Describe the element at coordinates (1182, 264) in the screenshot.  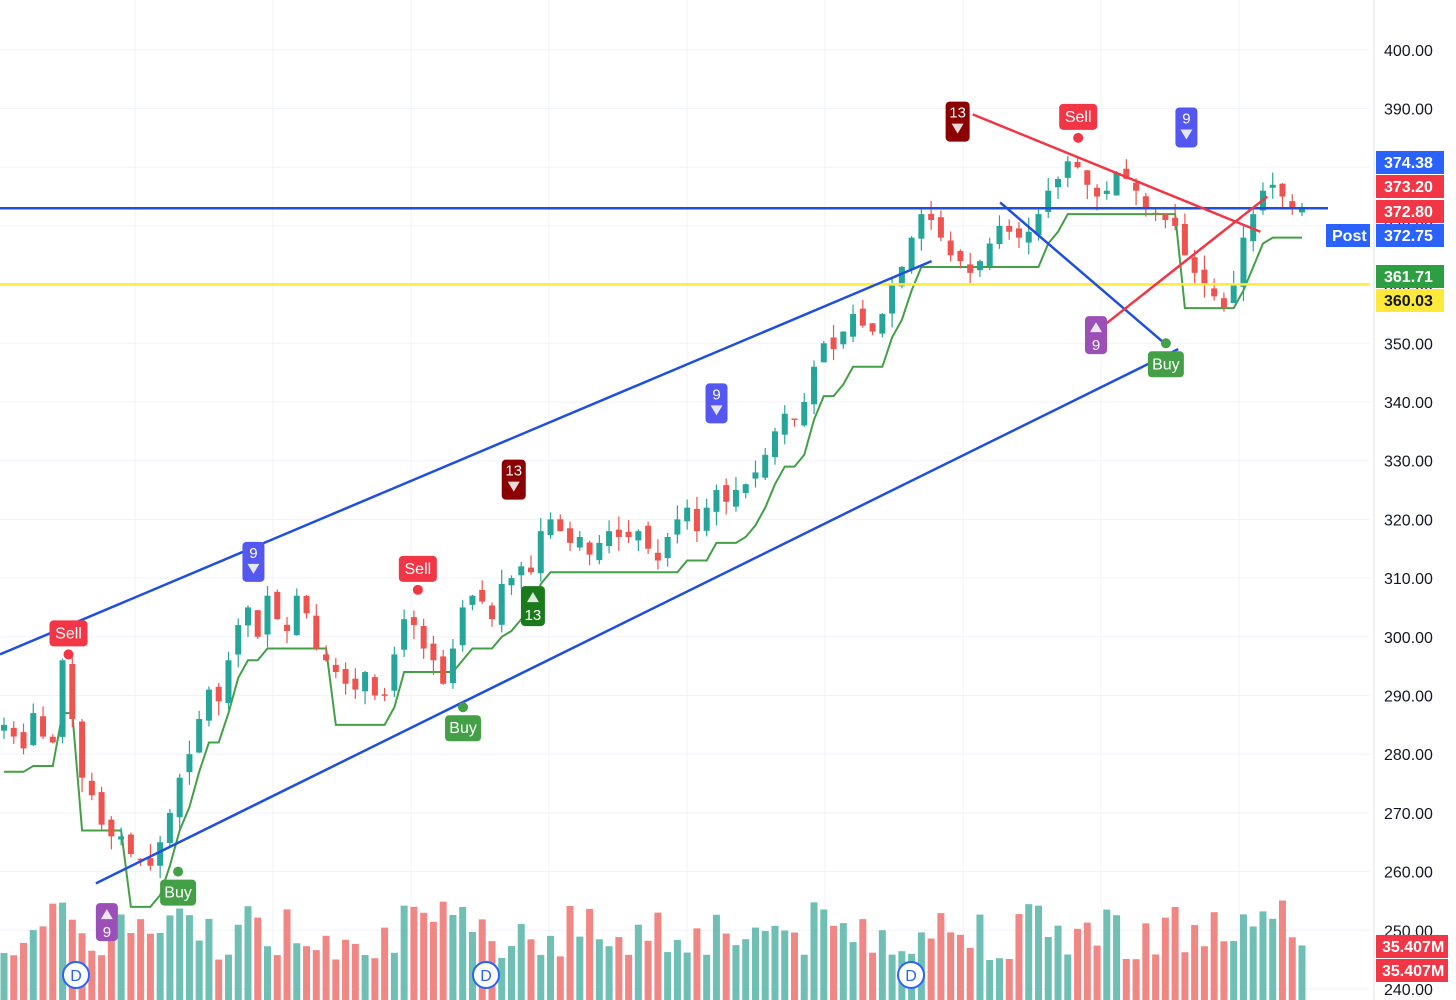
I see `trend-line` at that location.